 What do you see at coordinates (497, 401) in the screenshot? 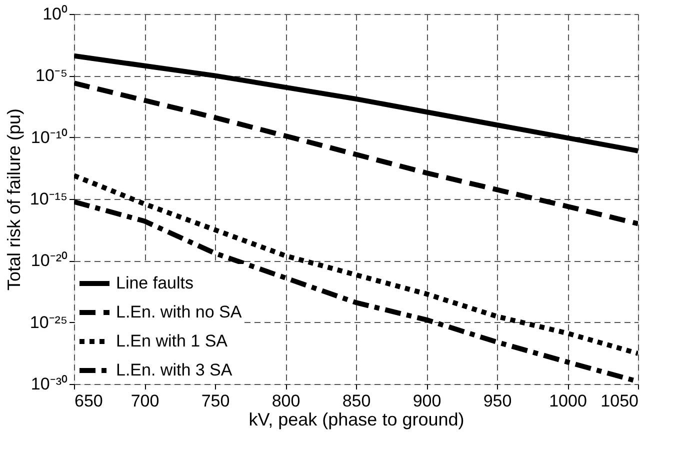
I see `x-tick-label: 950` at bounding box center [497, 401].